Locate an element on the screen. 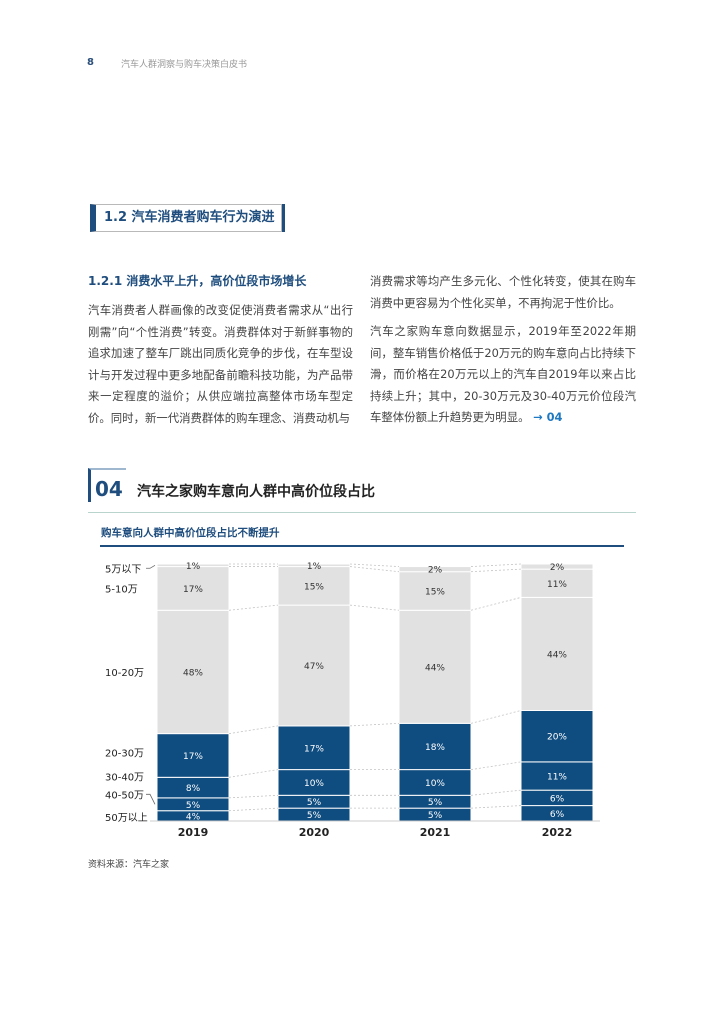 This screenshot has width=724, height=1024. data-label: 47% is located at coordinates (314, 667).